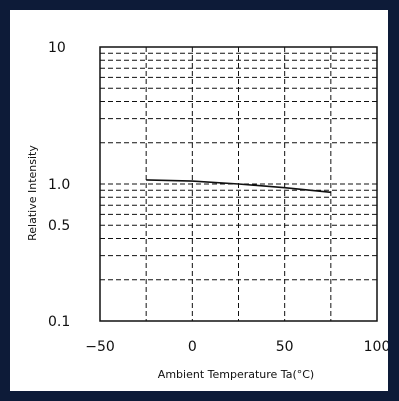 This screenshot has height=401, width=399. Describe the element at coordinates (236, 374) in the screenshot. I see `x-axis-label: Ambient Temperature Ta(°C)` at that location.